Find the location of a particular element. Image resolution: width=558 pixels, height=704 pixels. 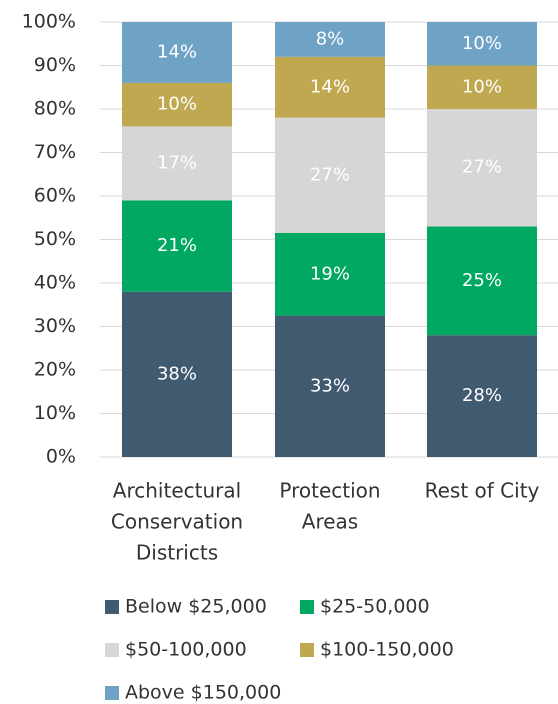

data-label: 25% is located at coordinates (482, 280).